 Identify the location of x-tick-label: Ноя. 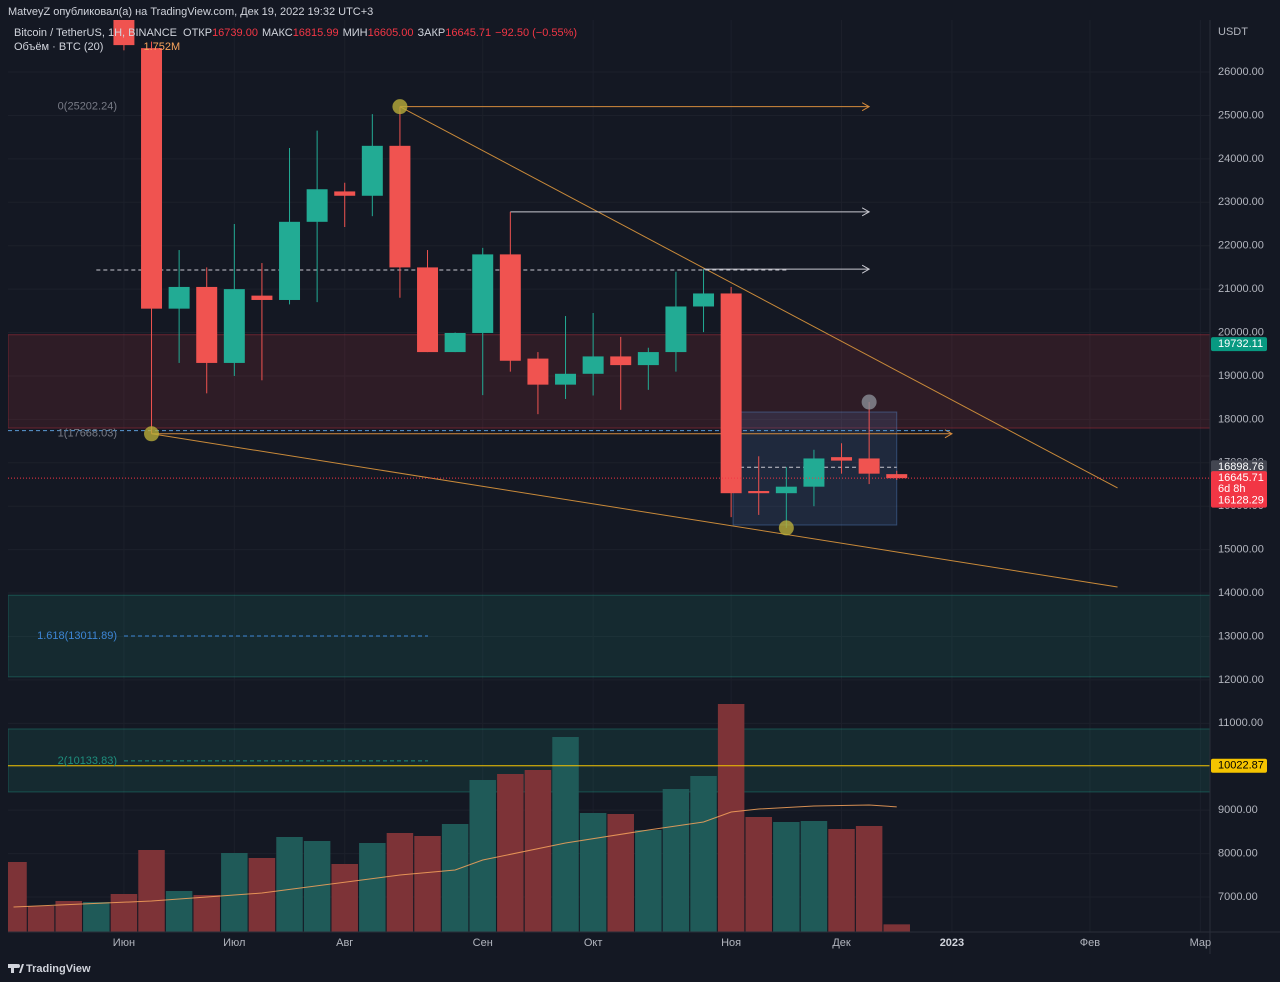
(731, 943).